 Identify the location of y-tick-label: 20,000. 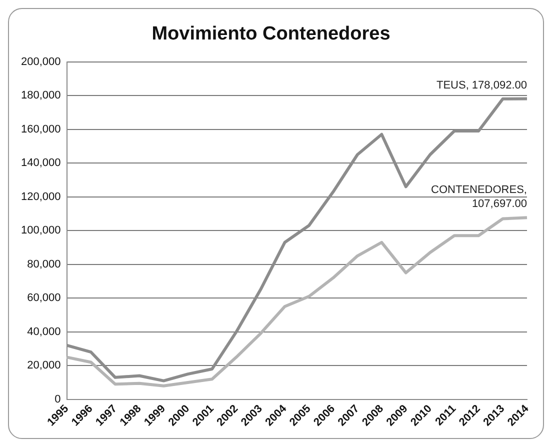
(44, 366).